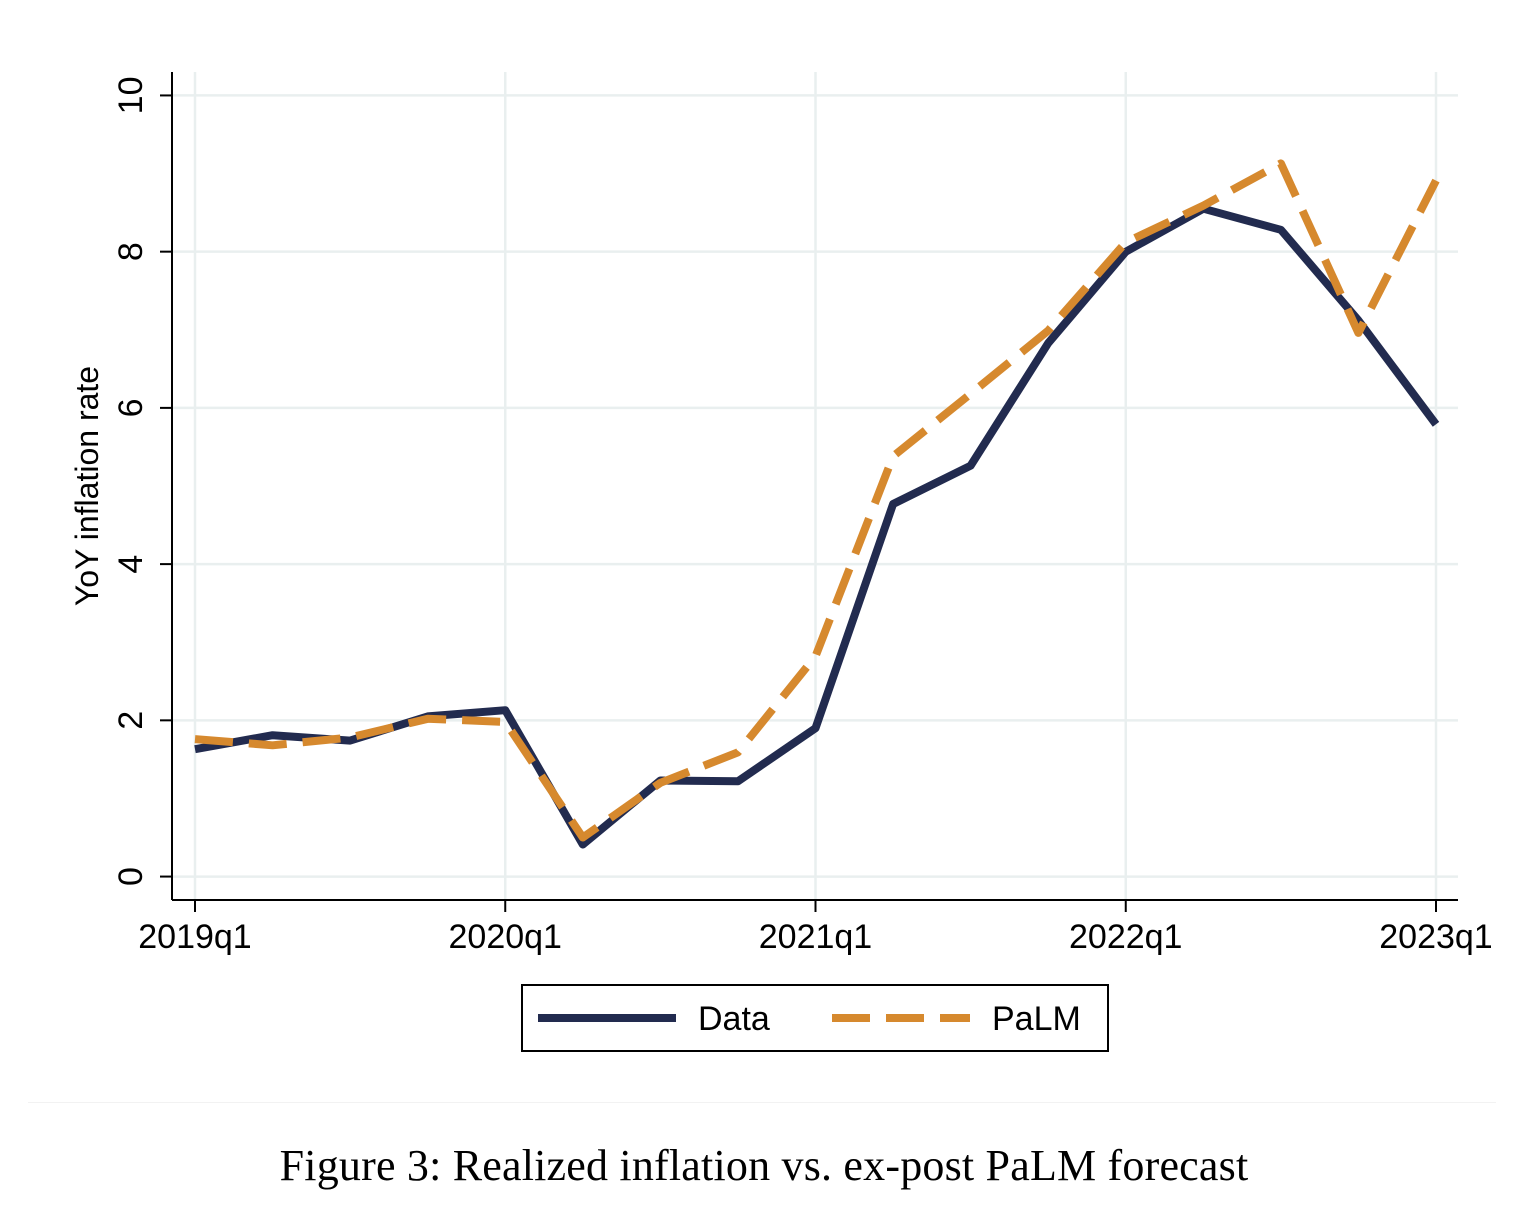  What do you see at coordinates (131, 564) in the screenshot?
I see `y-tick-label: 4` at bounding box center [131, 564].